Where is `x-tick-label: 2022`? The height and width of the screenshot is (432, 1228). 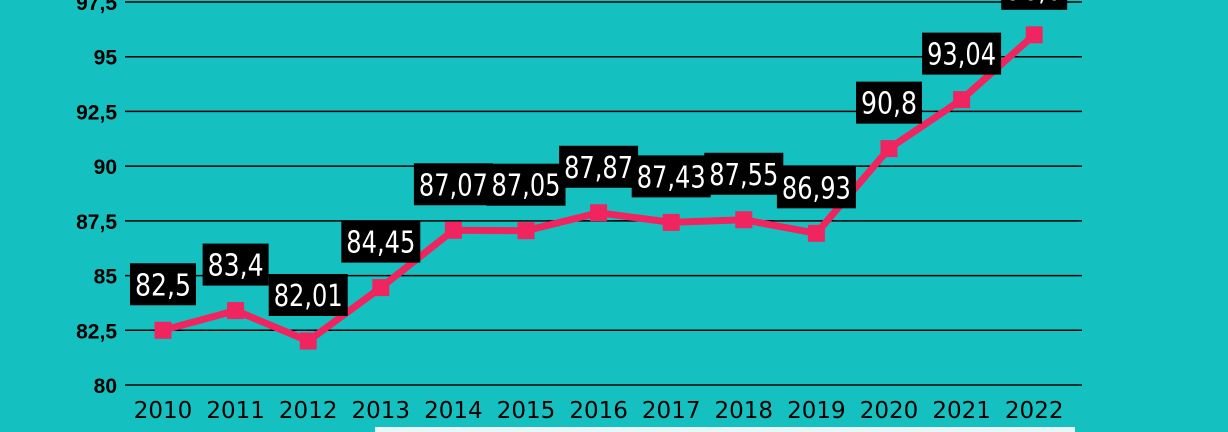
x-tick-label: 2022 is located at coordinates (1034, 411).